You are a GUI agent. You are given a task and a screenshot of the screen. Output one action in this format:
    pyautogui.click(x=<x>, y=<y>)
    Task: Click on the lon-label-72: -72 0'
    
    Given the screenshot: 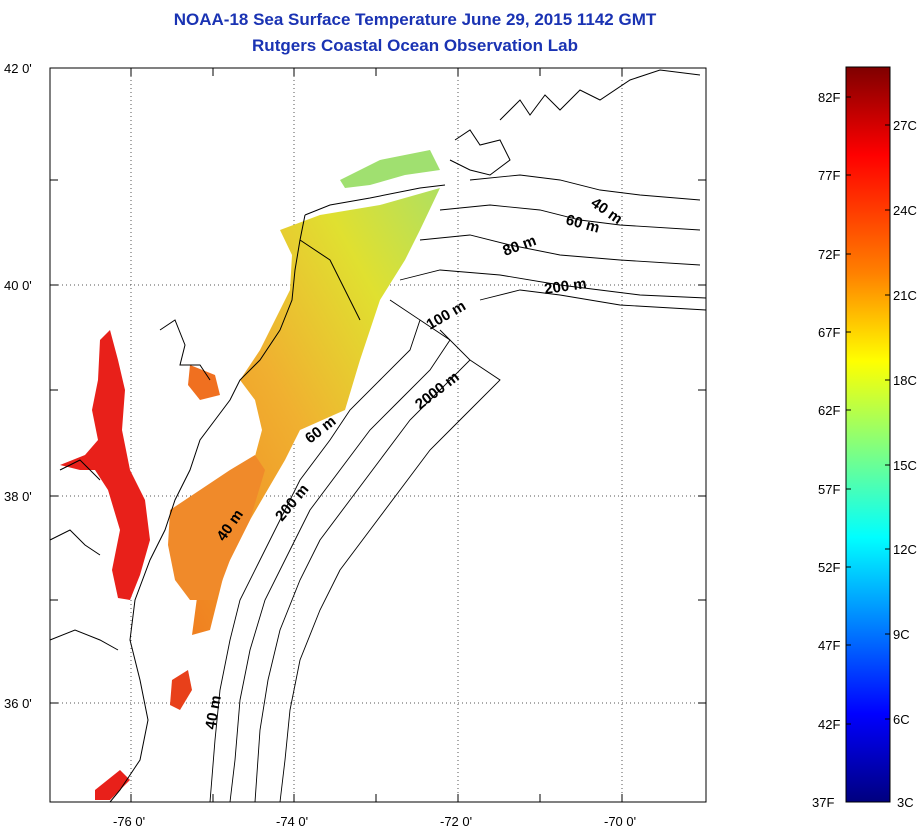 What is the action you would take?
    pyautogui.click(x=456, y=821)
    